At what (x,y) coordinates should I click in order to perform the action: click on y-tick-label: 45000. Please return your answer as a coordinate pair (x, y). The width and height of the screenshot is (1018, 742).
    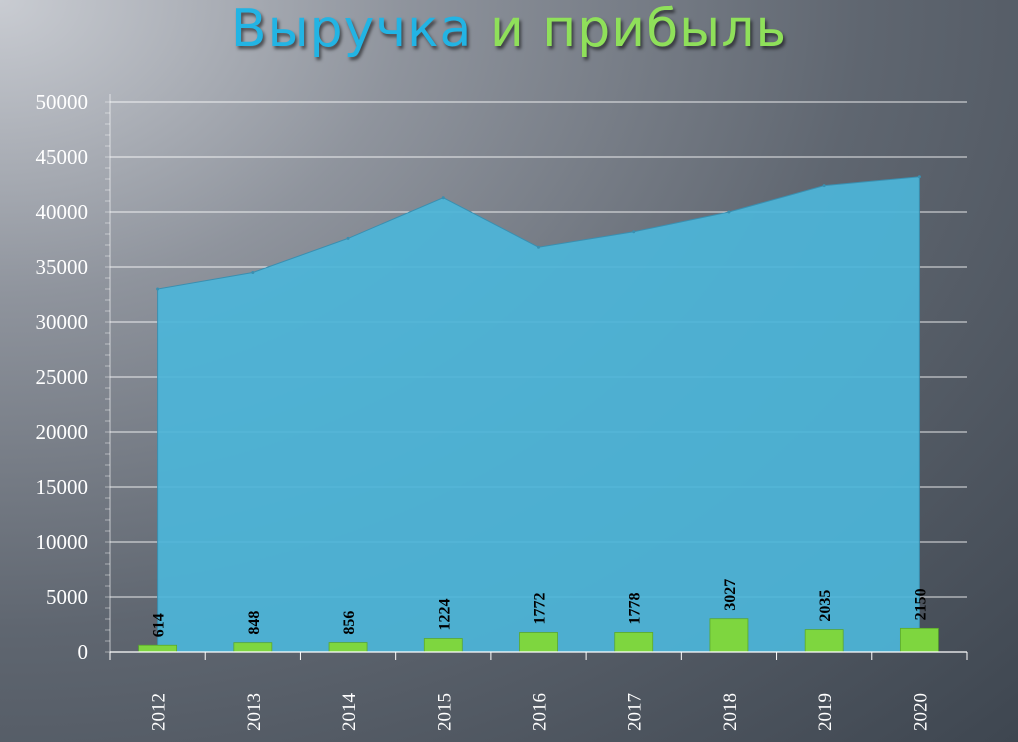
    Looking at the image, I should click on (62, 157).